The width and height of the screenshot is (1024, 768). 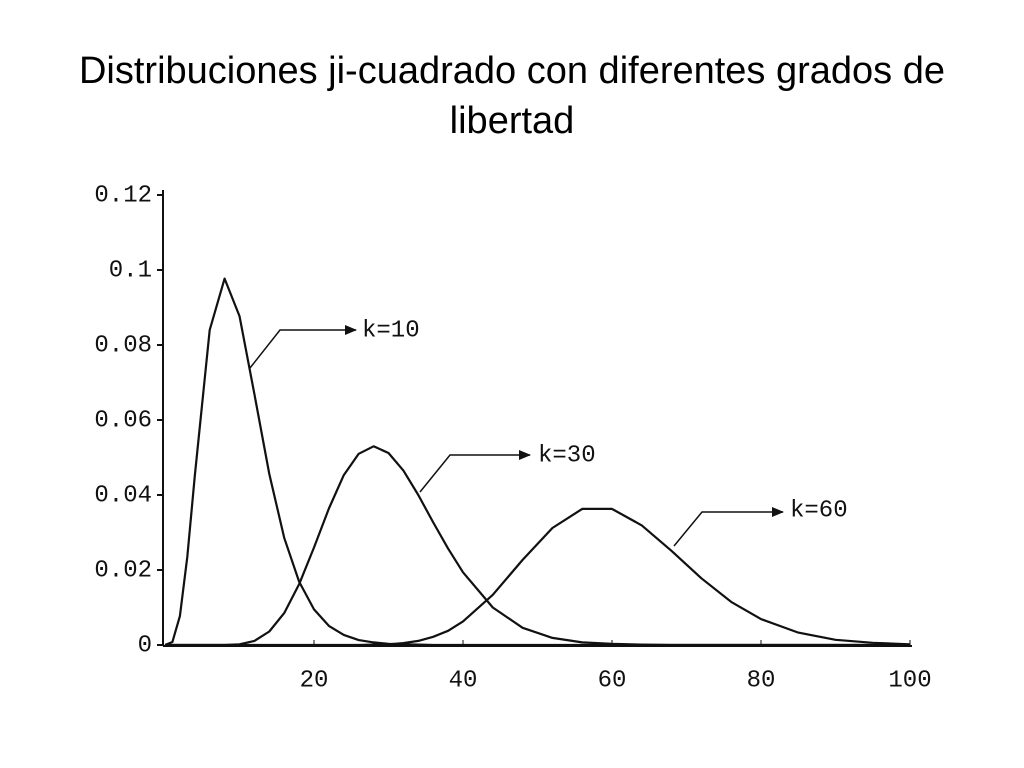 I want to click on y-tick-label: 0.12, so click(x=123, y=195).